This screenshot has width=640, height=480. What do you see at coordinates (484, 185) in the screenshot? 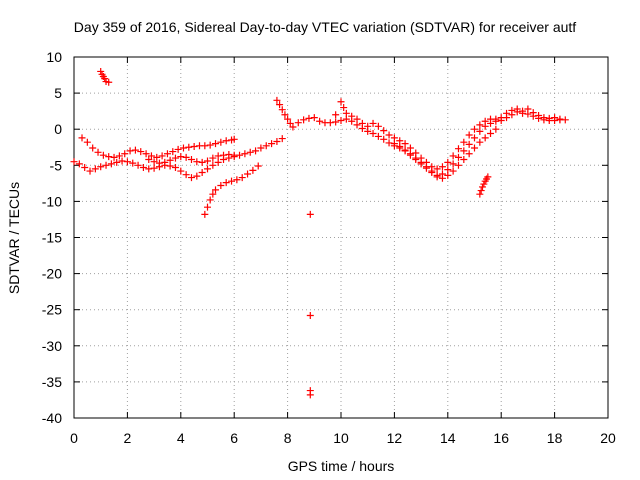
I see `series-late-segment` at bounding box center [484, 185].